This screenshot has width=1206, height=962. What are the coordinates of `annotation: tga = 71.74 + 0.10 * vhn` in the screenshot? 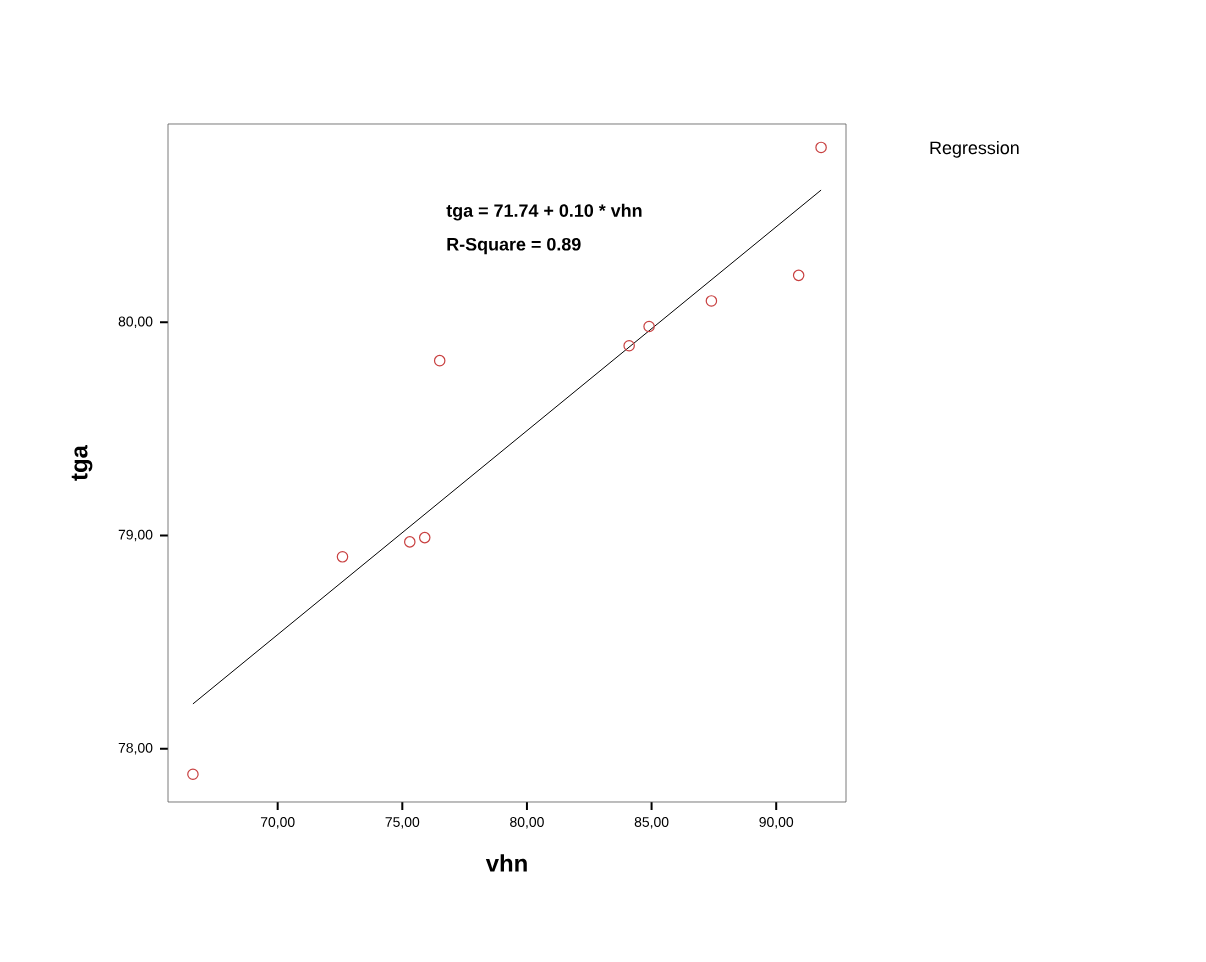 It's located at (544, 212).